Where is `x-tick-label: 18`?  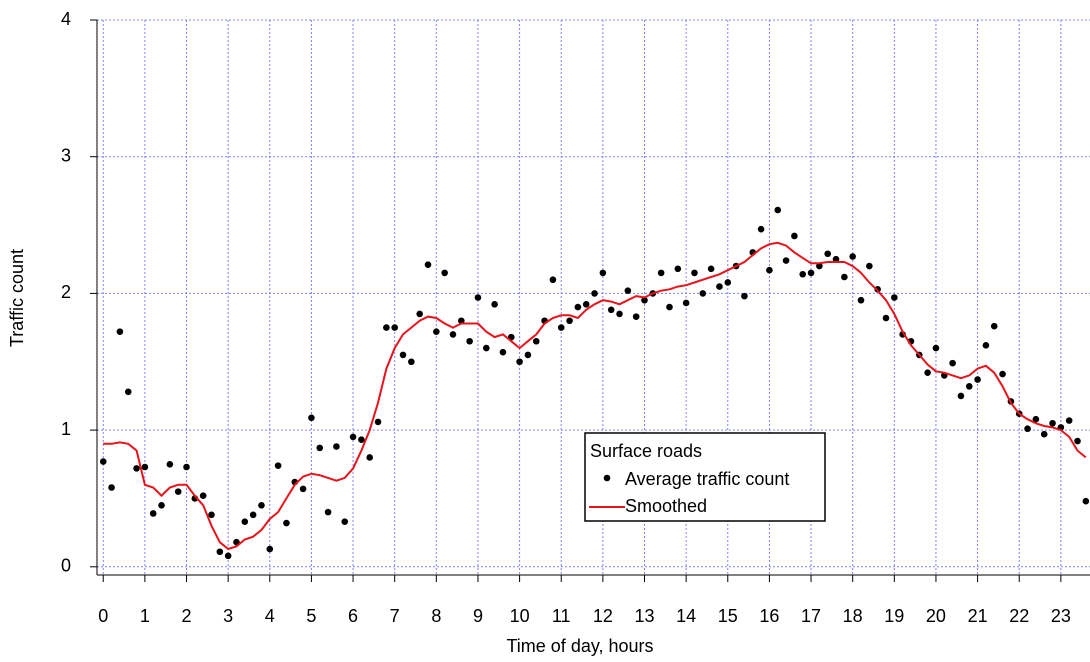 x-tick-label: 18 is located at coordinates (853, 616).